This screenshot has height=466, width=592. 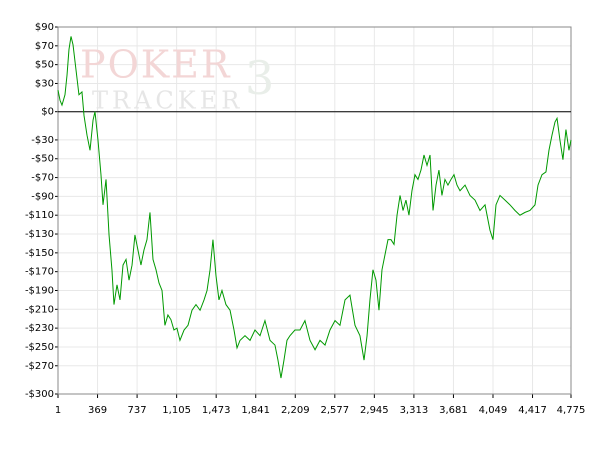 I want to click on y-tick-label: -$300, so click(x=39, y=394).